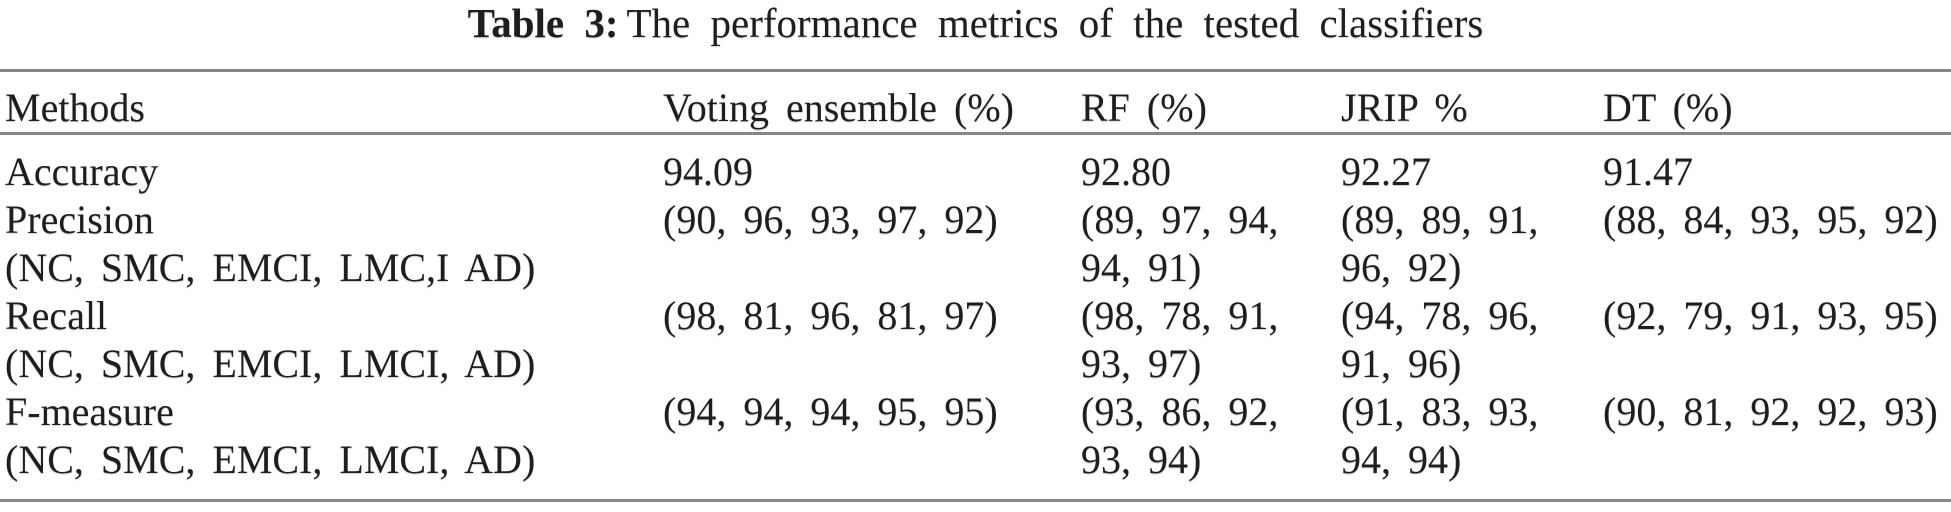 The image size is (1951, 512). Describe the element at coordinates (830, 315) in the screenshot. I see `cell-recall-voting: (98, 81, 96, 81, 97)` at that location.